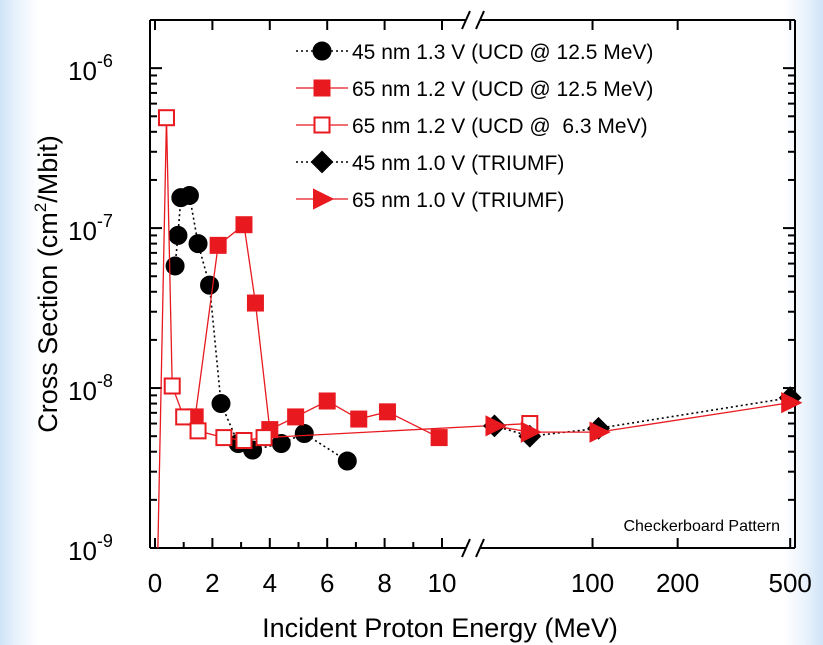 Image resolution: width=823 pixels, height=645 pixels. I want to click on legend-label-2: 65 nm 1.2 V (UCD @ 6.3 MeV), so click(500, 126).